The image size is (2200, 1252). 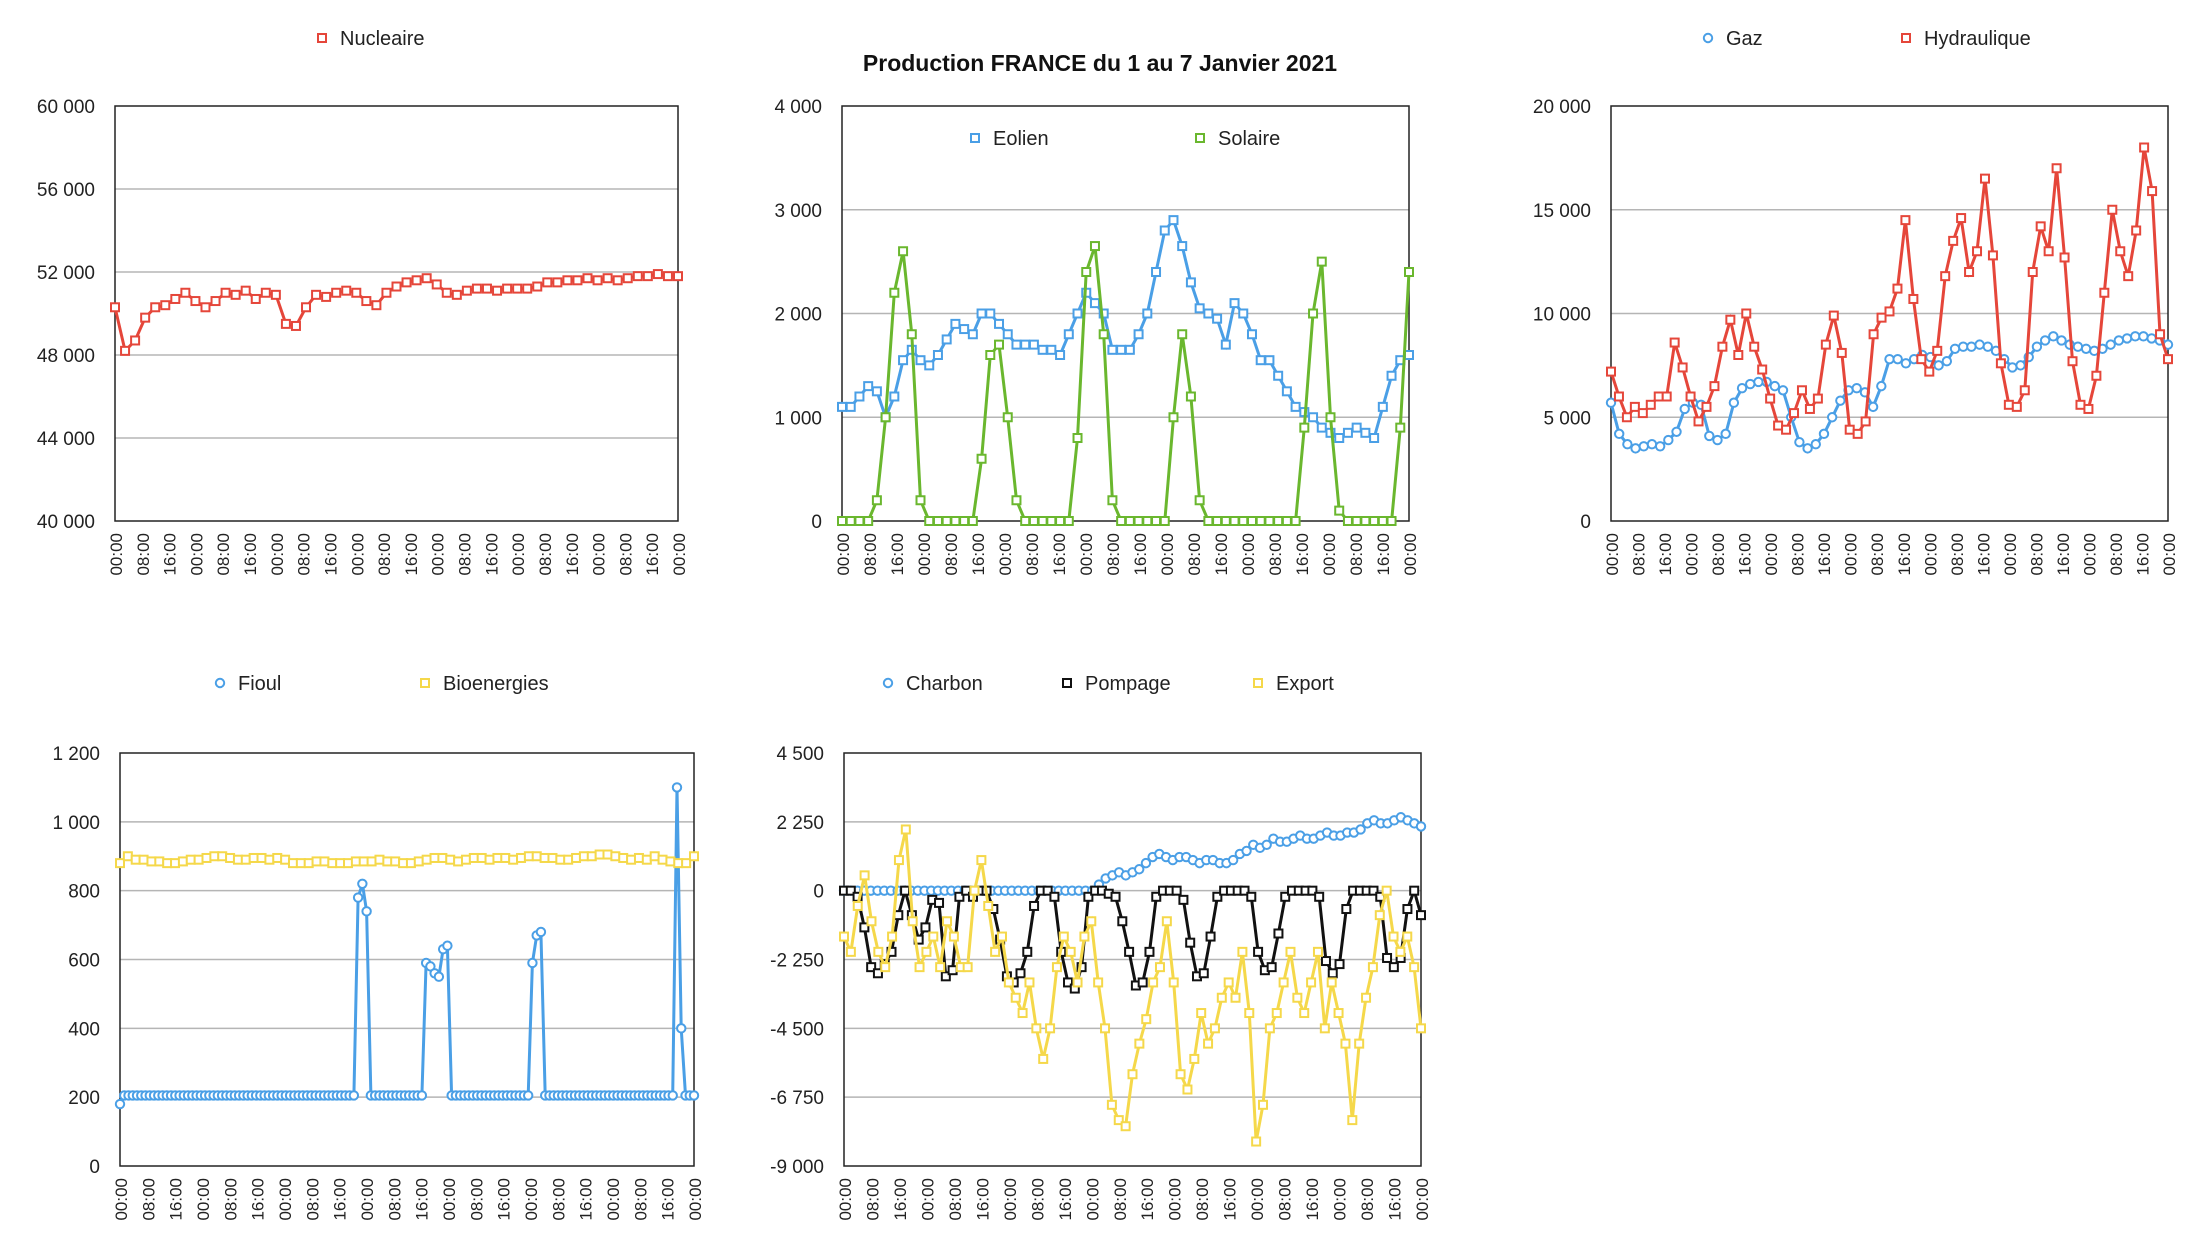 What do you see at coordinates (1133, 938) in the screenshot?
I see `series-line` at bounding box center [1133, 938].